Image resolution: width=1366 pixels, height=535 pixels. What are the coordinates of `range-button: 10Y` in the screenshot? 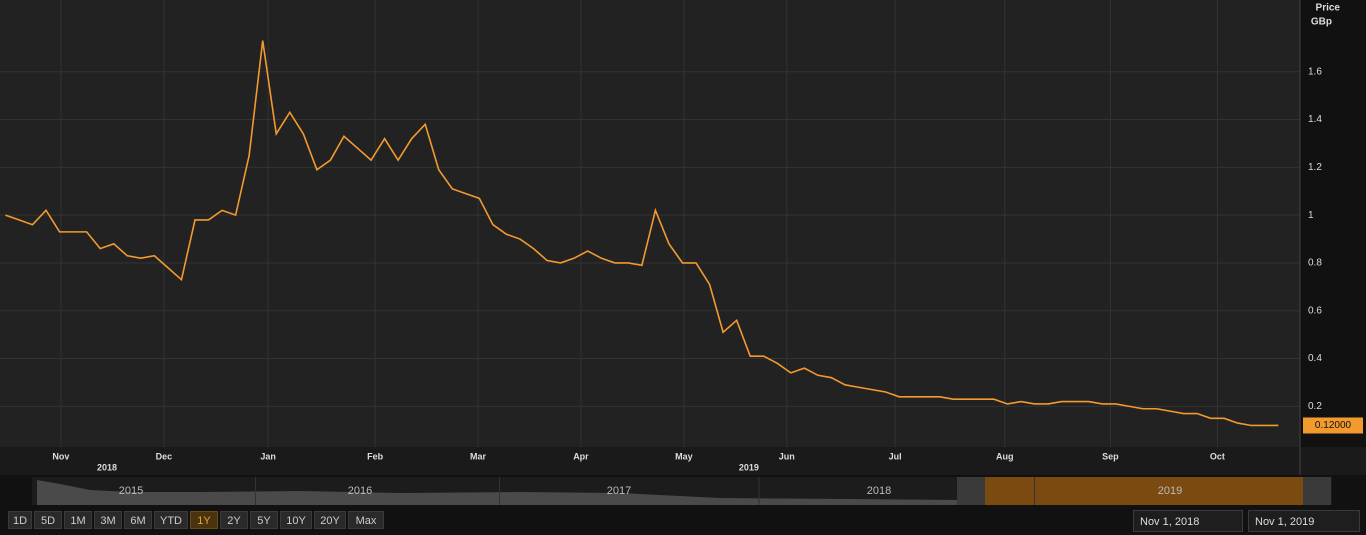 It's located at (296, 520).